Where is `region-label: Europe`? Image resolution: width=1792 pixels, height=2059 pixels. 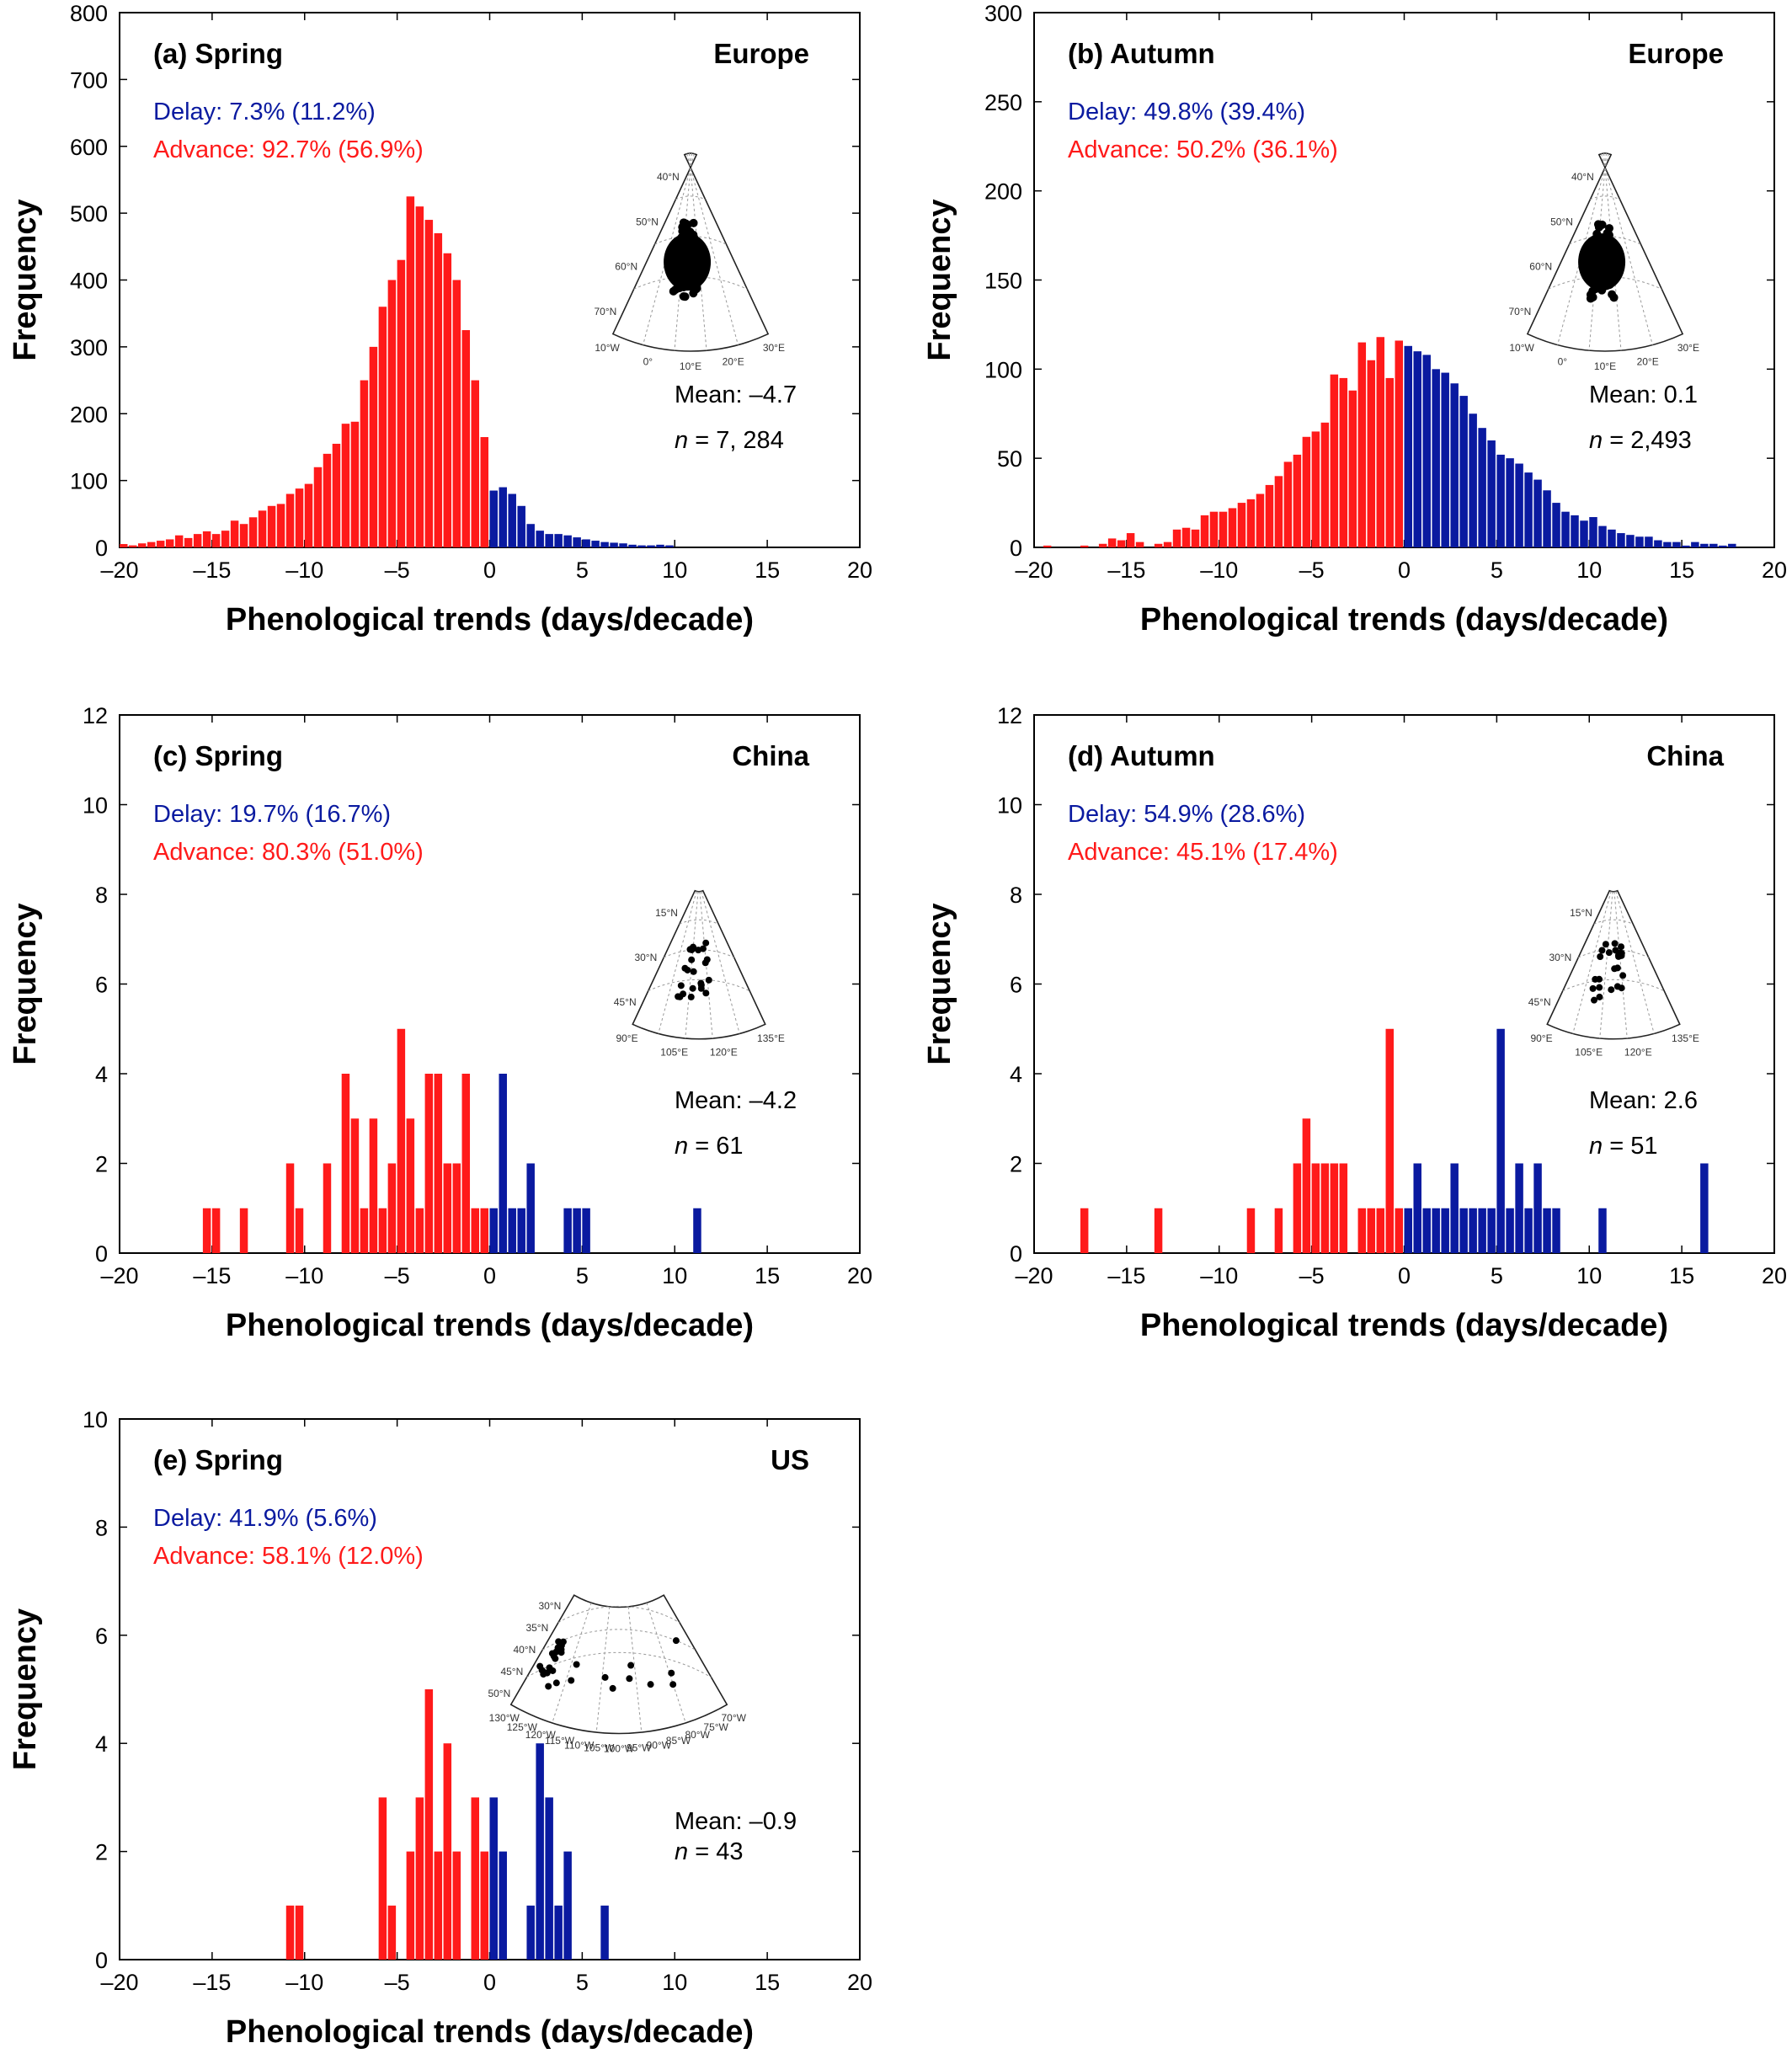 region-label: Europe is located at coordinates (761, 53).